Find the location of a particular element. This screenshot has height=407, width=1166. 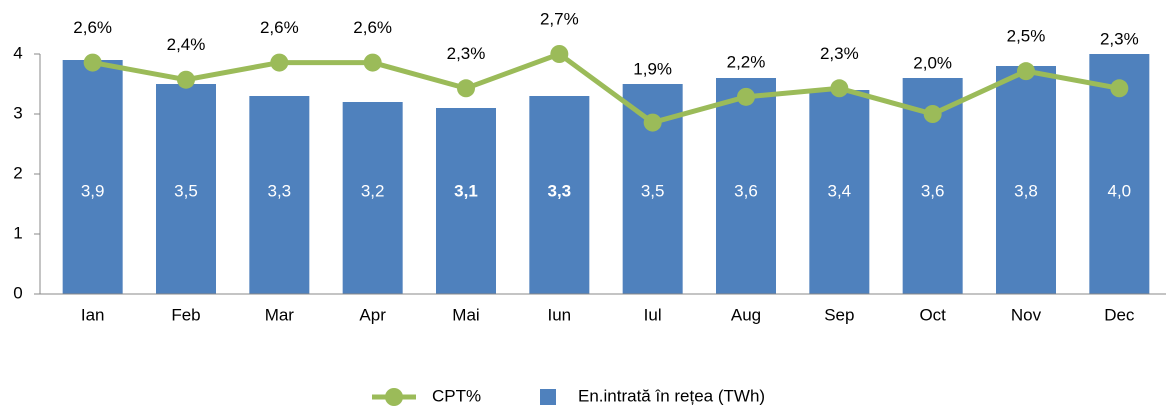

line-label: 2,4% is located at coordinates (186, 44).